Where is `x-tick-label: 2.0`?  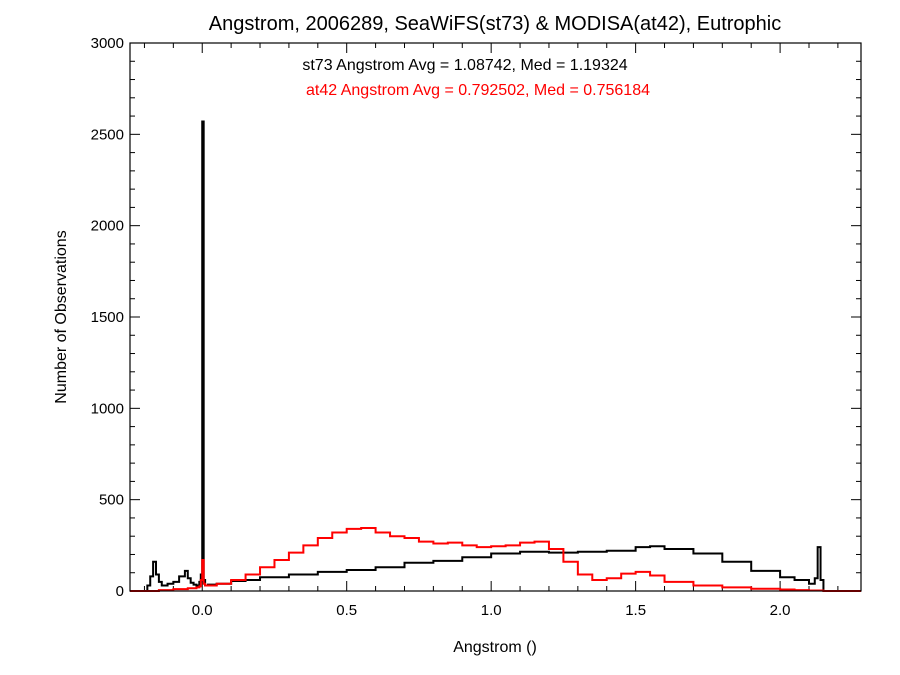
x-tick-label: 2.0 is located at coordinates (780, 610).